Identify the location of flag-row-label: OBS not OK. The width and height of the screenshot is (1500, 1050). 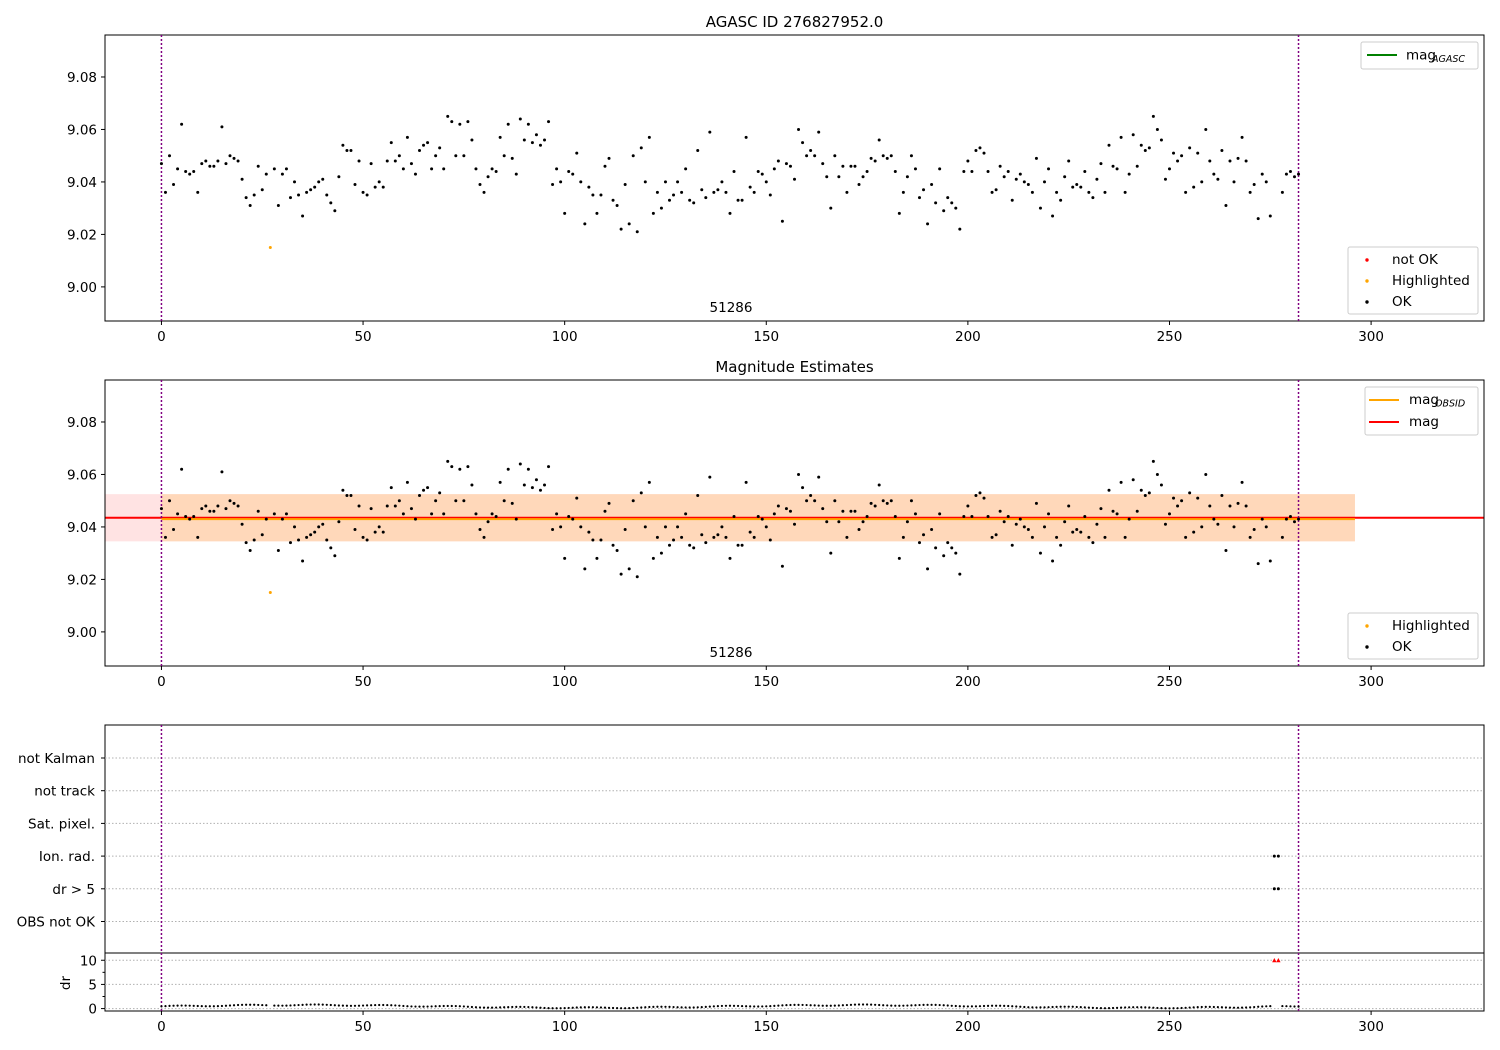
(57, 923).